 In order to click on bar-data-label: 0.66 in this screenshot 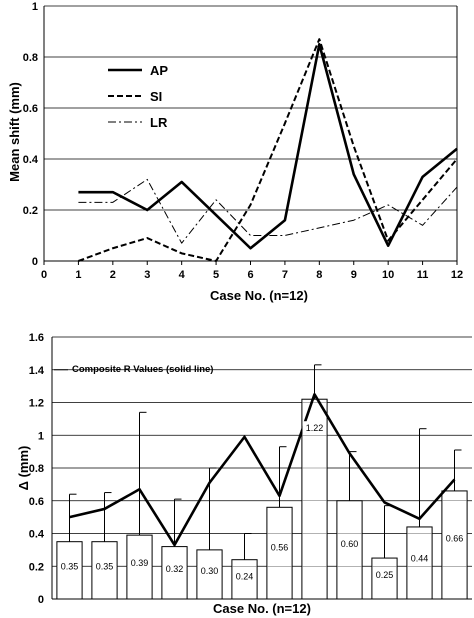, I will do `click(455, 539)`.